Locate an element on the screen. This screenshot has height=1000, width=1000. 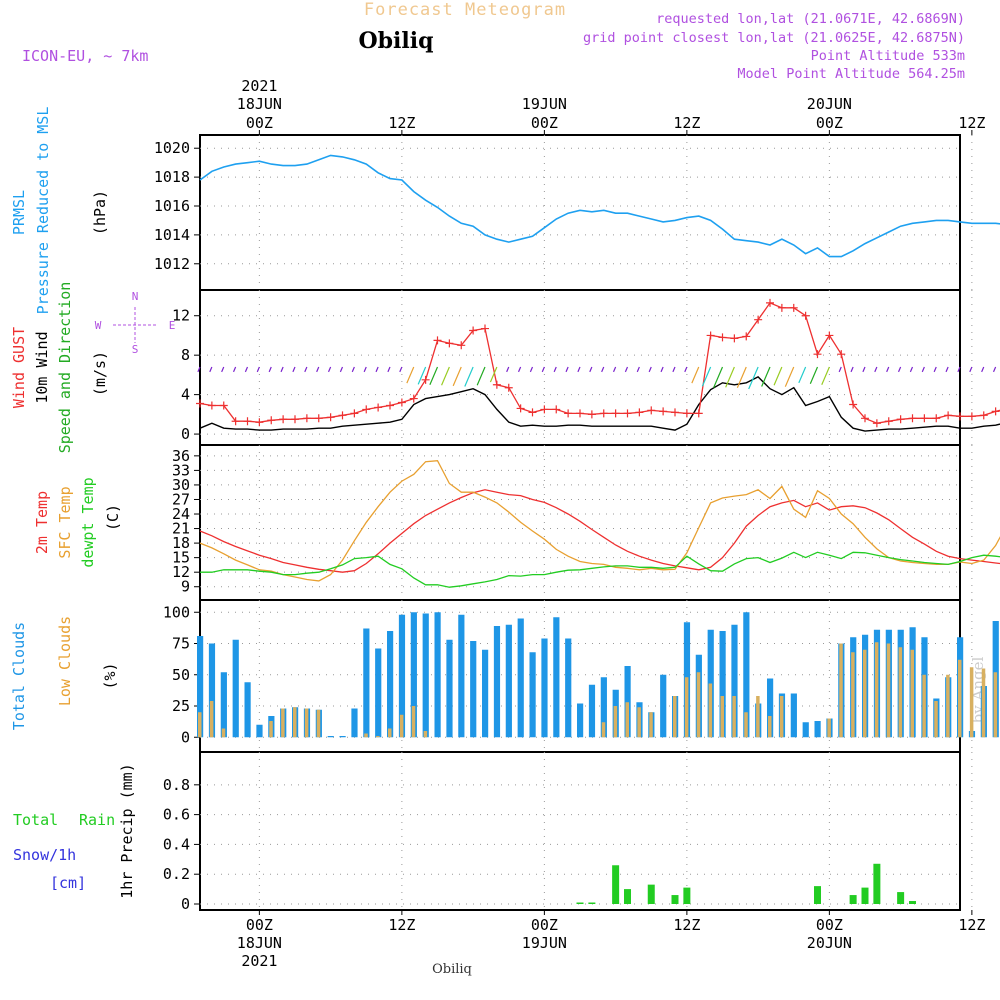
temp-axis-unit: (C) is located at coordinates (113, 517).